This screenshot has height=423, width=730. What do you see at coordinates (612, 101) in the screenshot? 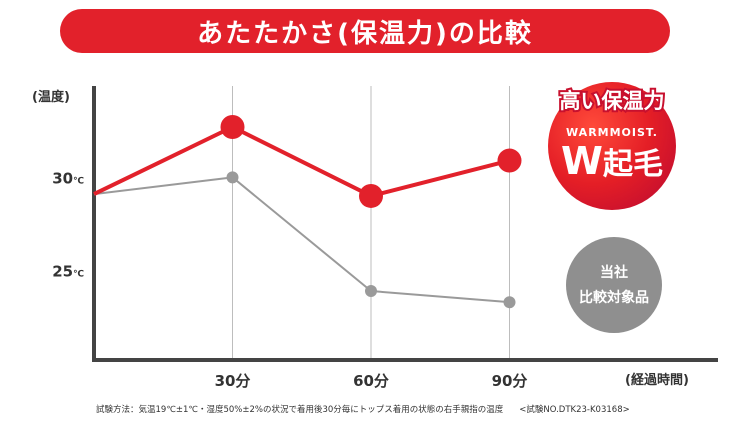
I see `badge-high-warmth: 高い保温力` at bounding box center [612, 101].